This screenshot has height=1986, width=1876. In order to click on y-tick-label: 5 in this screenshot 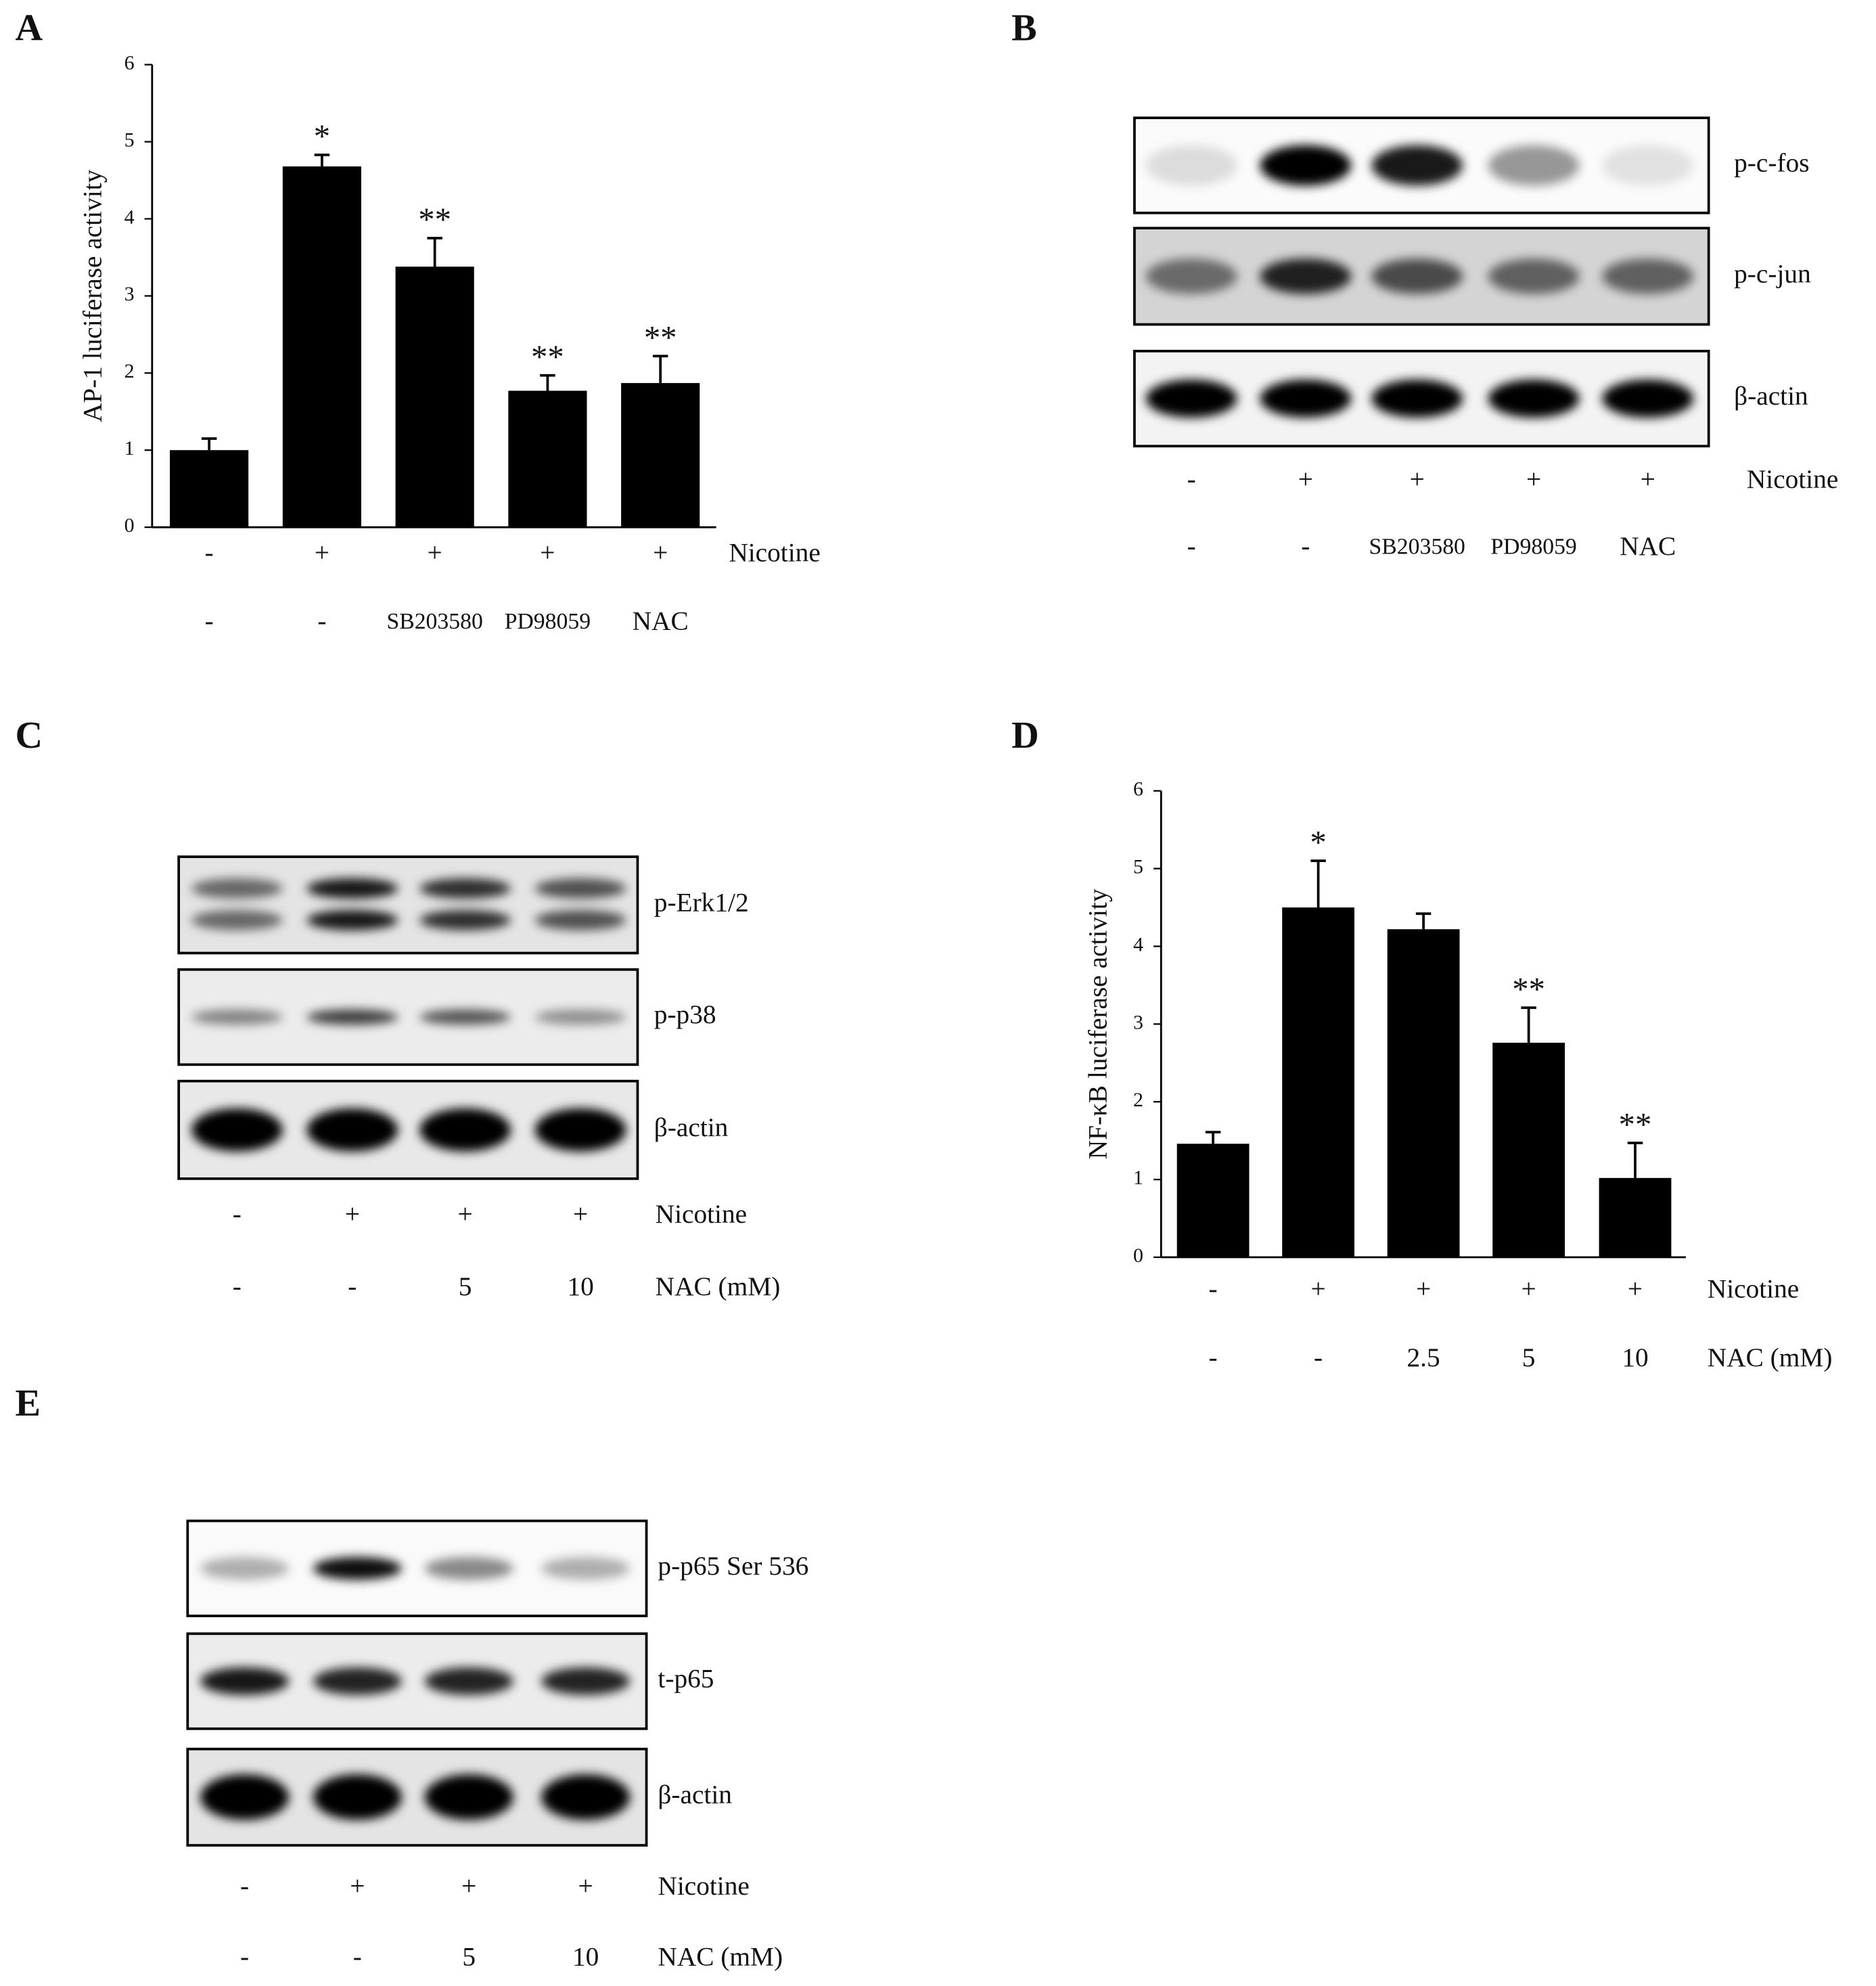, I will do `click(129, 140)`.